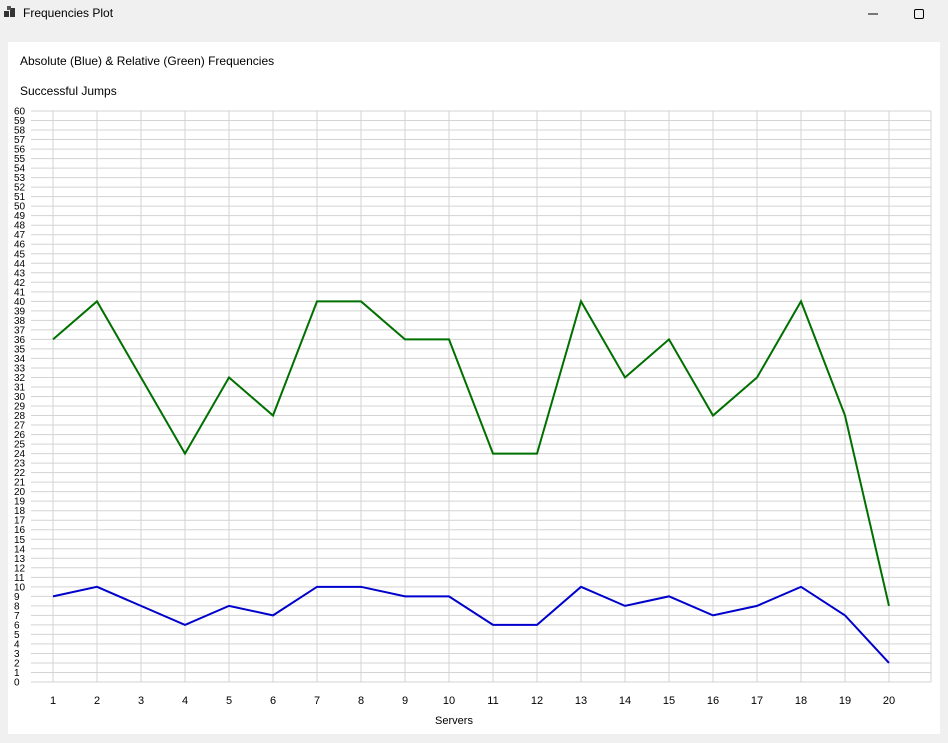 The width and height of the screenshot is (948, 743). I want to click on y-tick-label: 58, so click(20, 131).